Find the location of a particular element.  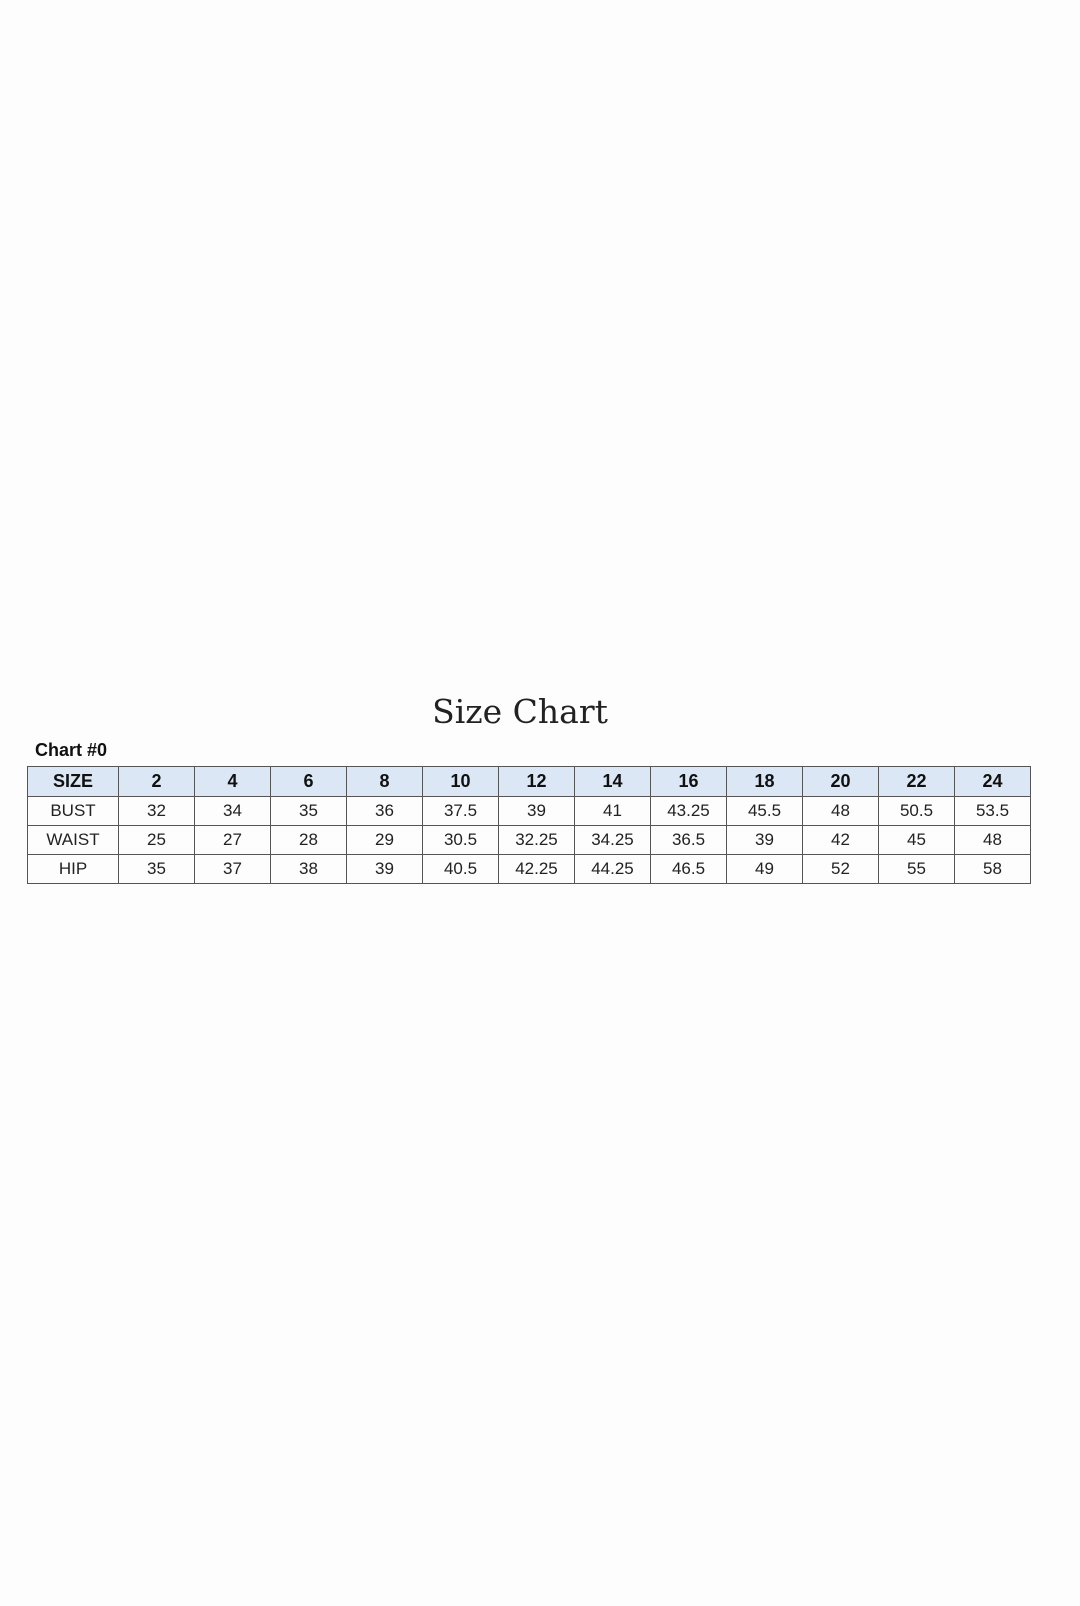

table-cell: 58 is located at coordinates (992, 869).